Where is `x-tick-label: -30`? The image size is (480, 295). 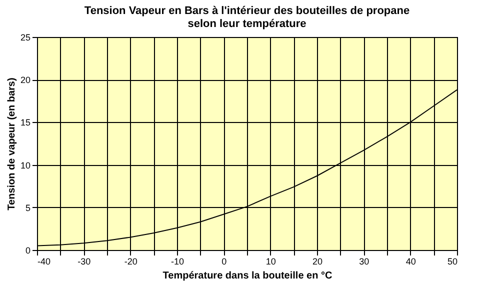 x-tick-label: -30 is located at coordinates (84, 261).